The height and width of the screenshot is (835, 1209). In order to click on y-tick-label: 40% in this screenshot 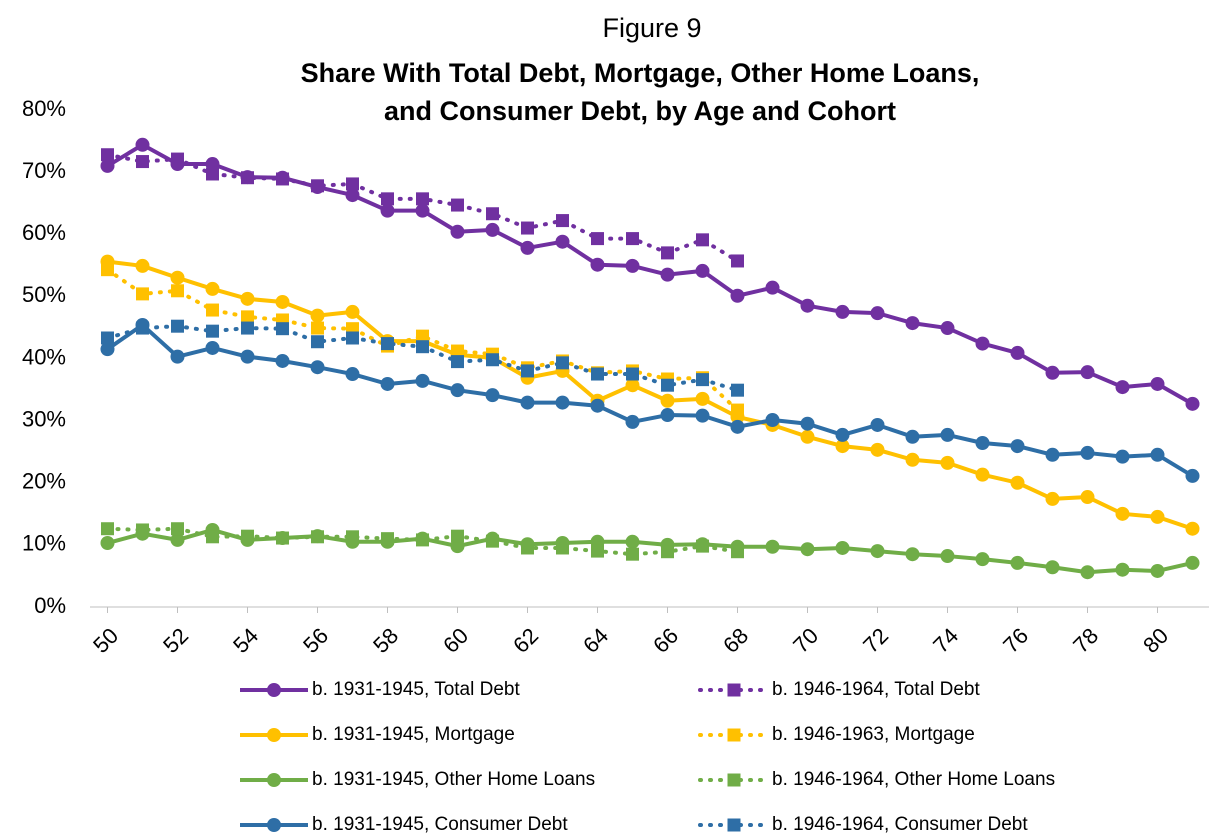, I will do `click(44, 356)`.